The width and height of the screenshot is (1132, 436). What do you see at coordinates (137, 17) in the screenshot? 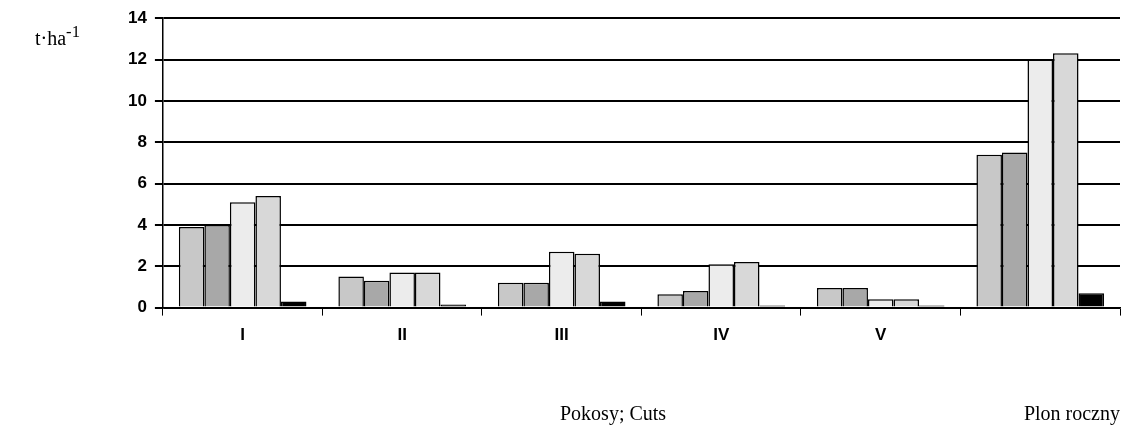
I see `y-tick-label: 14` at bounding box center [137, 17].